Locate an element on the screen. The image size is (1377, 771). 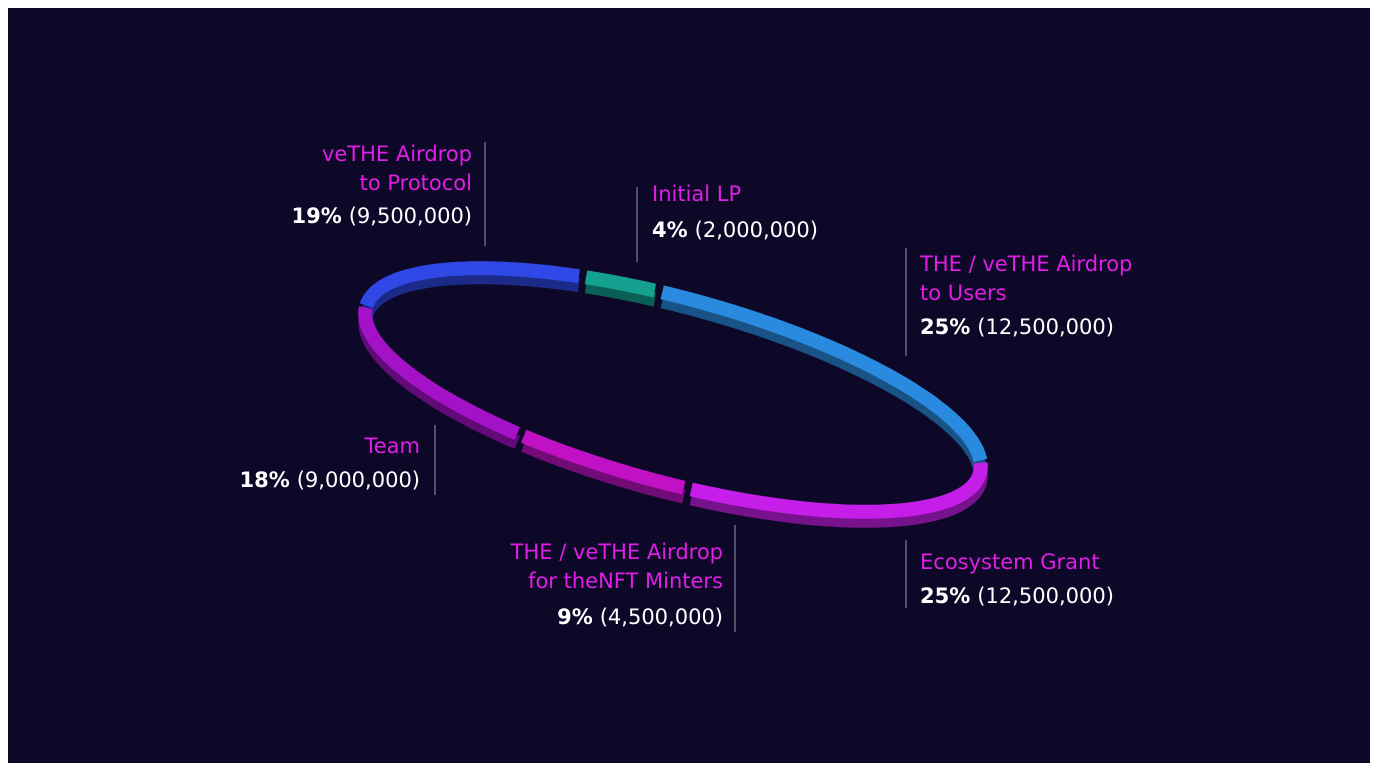
category-label: Initial LP is located at coordinates (696, 194).